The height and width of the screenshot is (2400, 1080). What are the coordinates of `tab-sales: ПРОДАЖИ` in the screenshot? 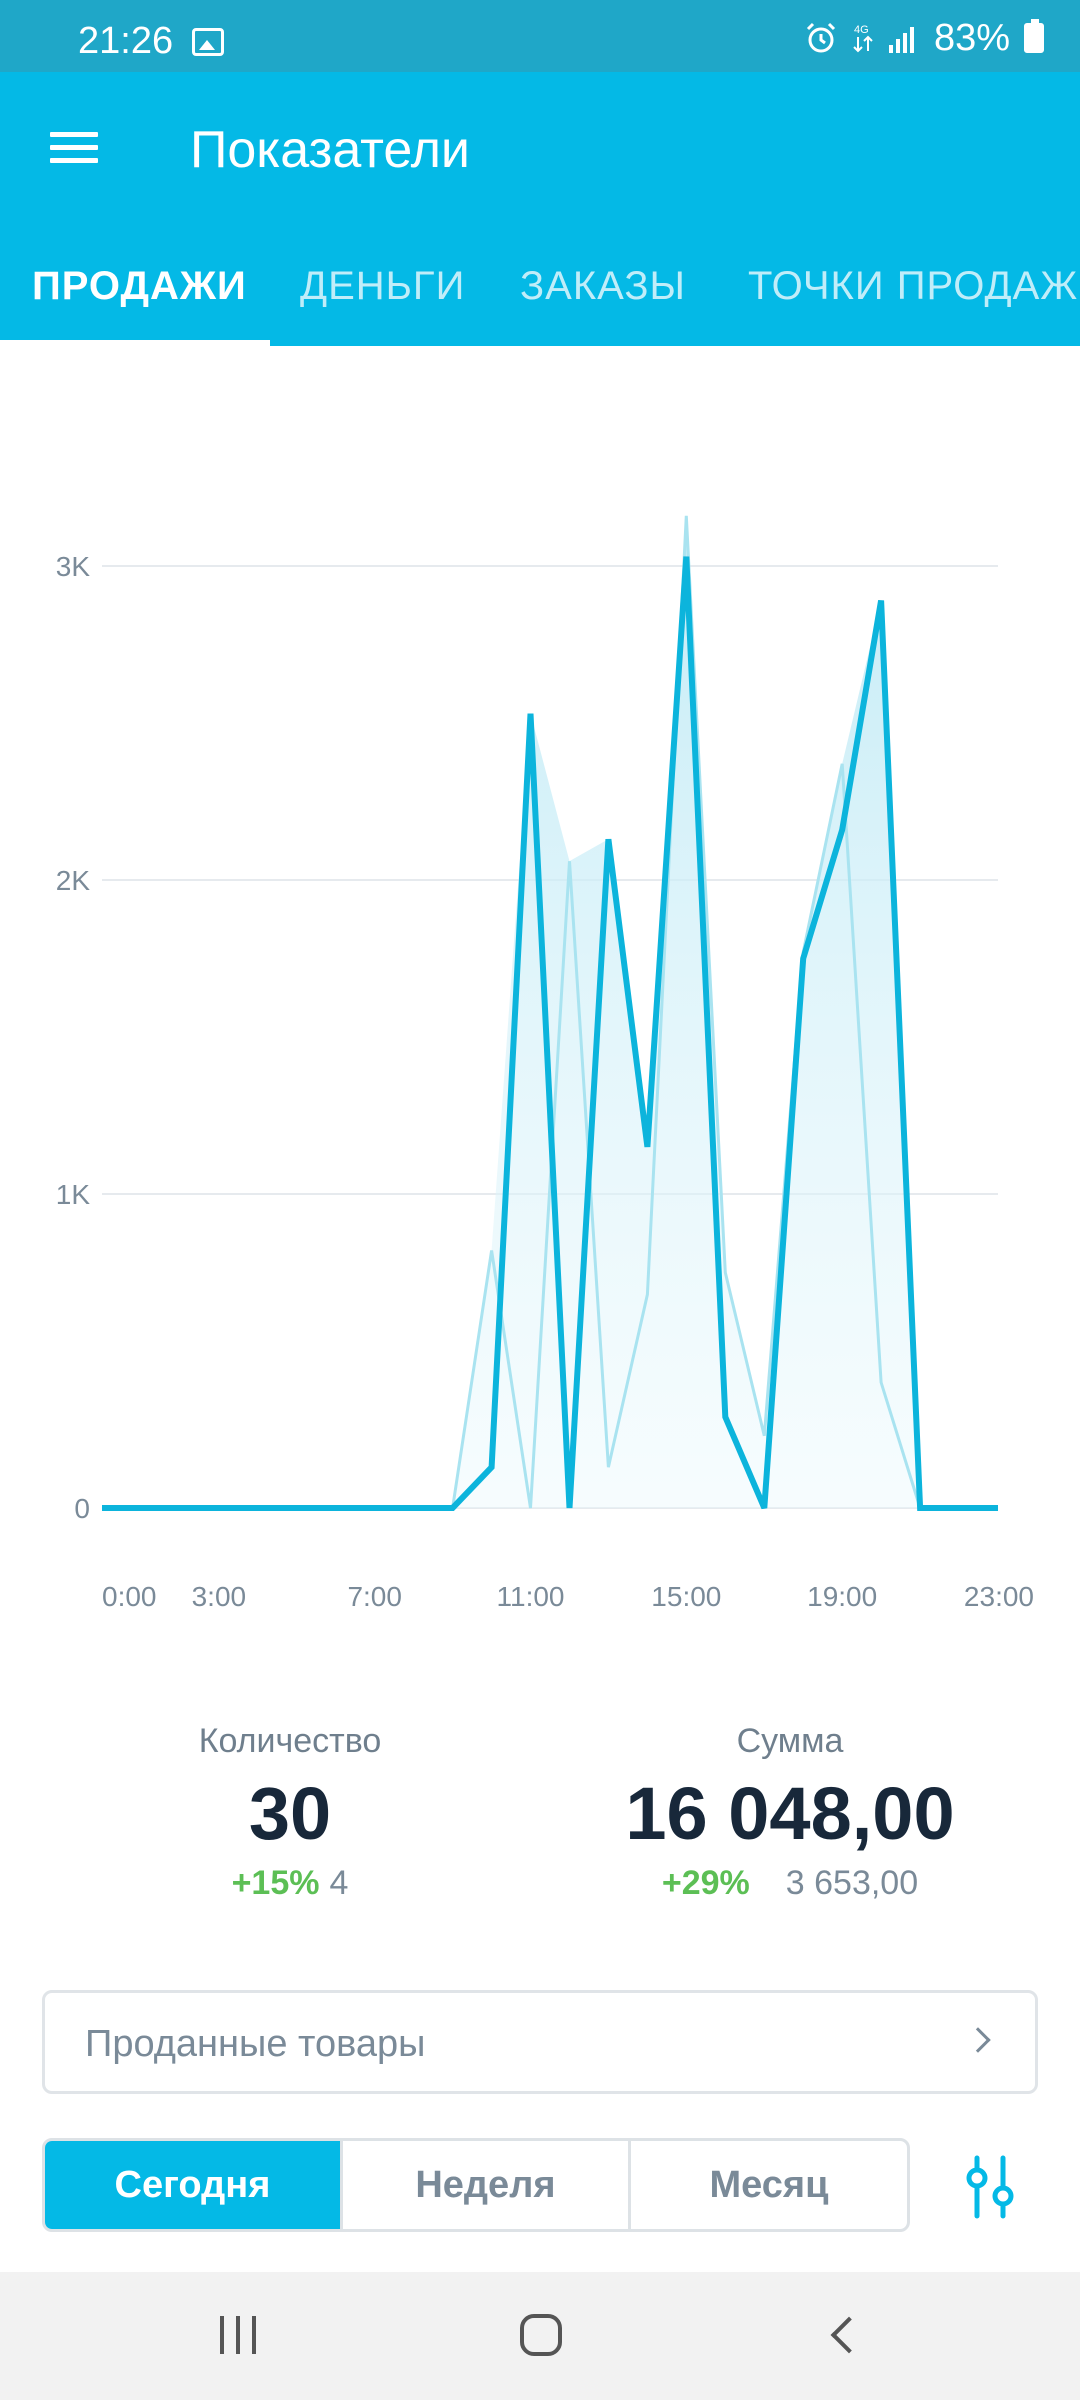 It's located at (139, 286).